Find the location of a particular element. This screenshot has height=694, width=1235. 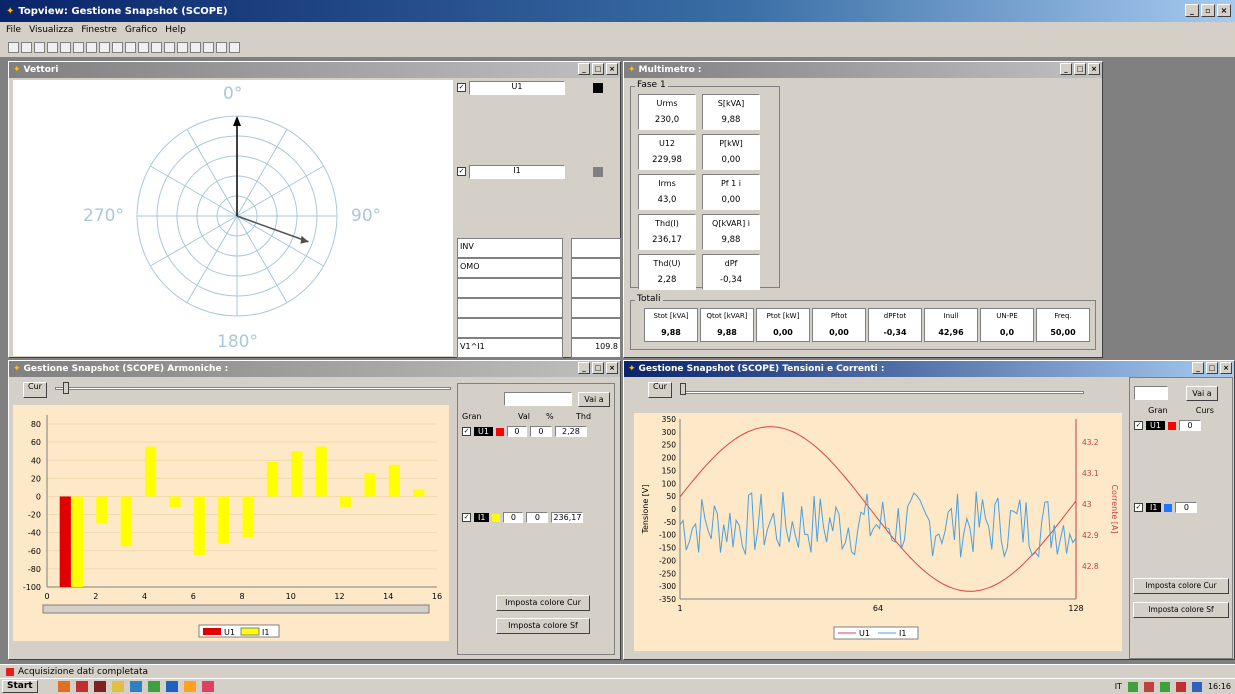

vector-table-value: 109.8 is located at coordinates (596, 348).